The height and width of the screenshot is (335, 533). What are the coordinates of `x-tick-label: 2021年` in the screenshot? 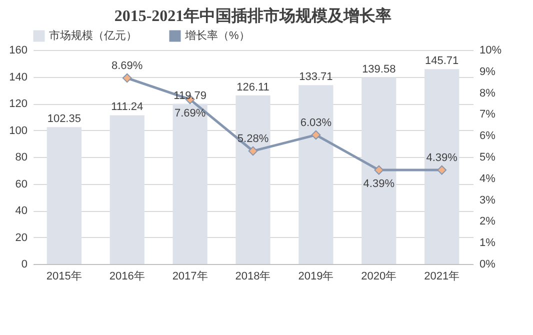 It's located at (442, 276).